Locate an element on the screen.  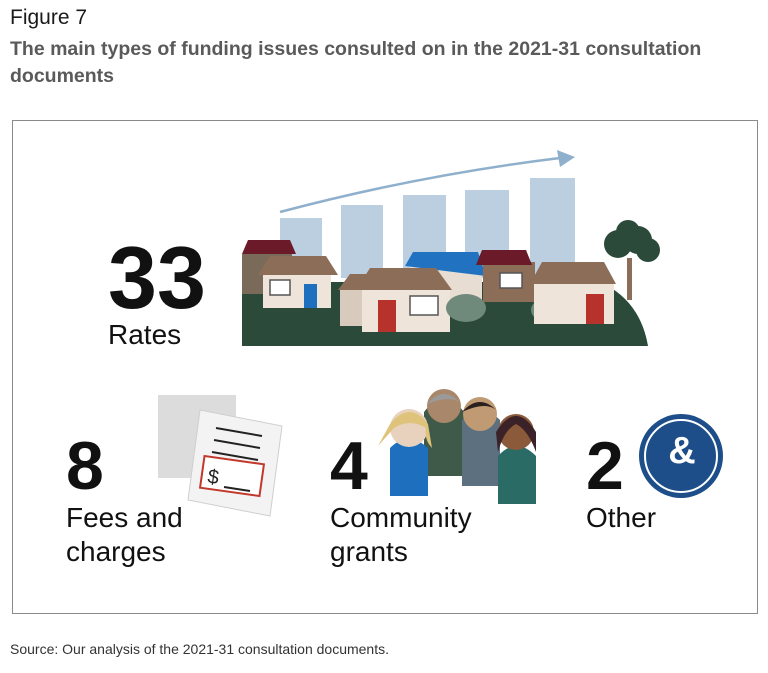
grants-value: 4 is located at coordinates (349, 466).